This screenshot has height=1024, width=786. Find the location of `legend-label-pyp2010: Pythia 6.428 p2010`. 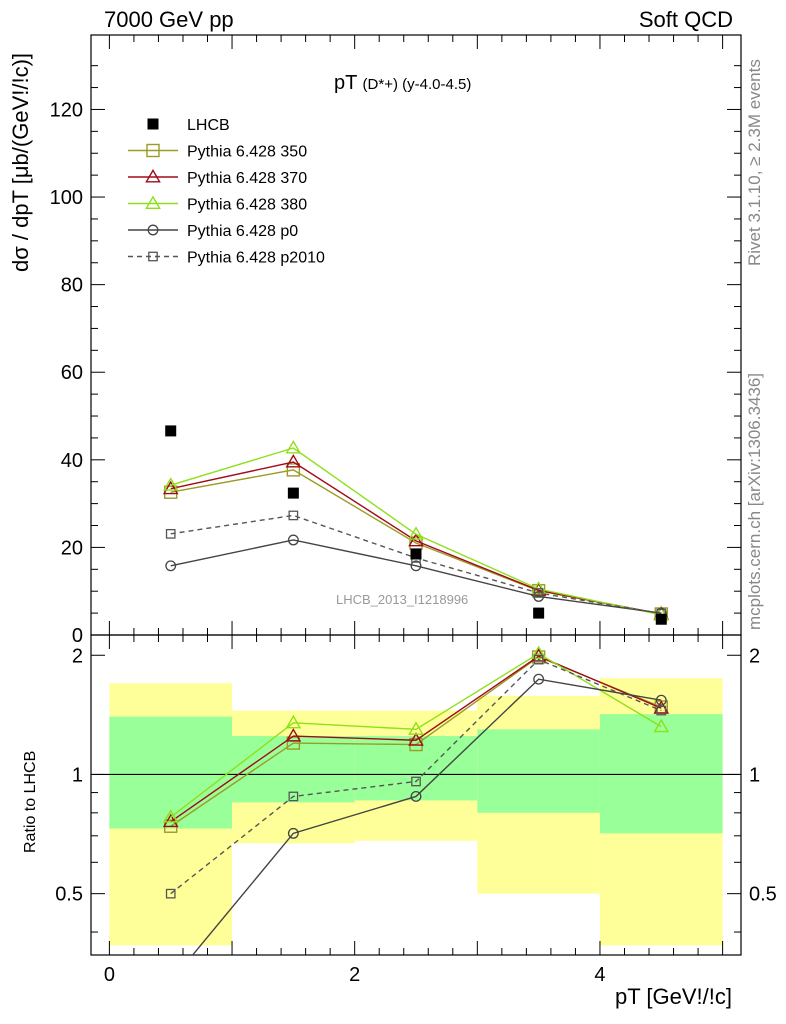

legend-label-pyp2010: Pythia 6.428 p2010 is located at coordinates (256, 258).